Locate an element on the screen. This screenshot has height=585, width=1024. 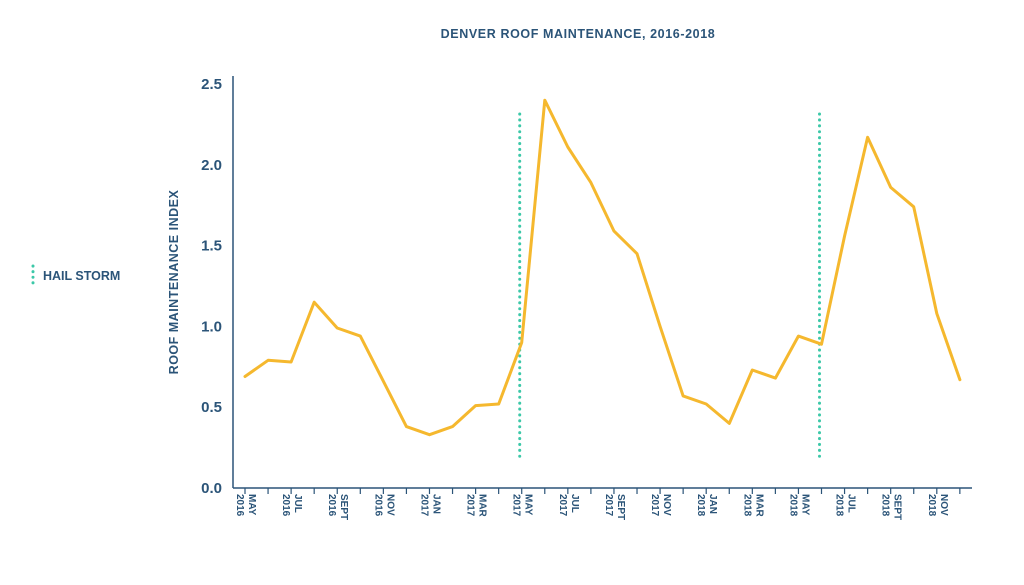
x-tick-label: NOV2016 is located at coordinates (383, 505).